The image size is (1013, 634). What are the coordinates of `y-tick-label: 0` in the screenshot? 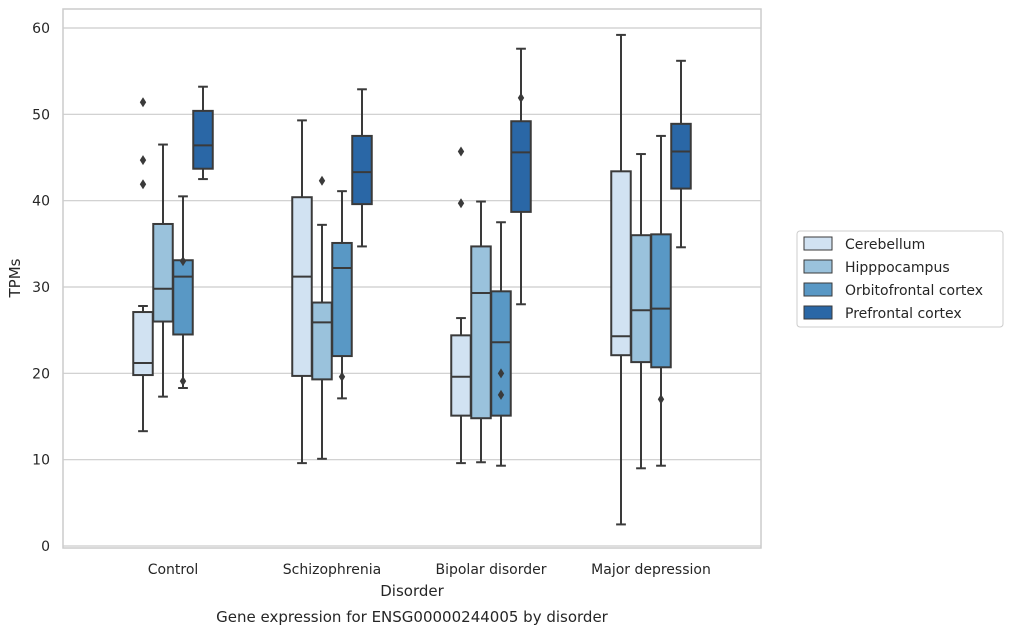 It's located at (45, 547).